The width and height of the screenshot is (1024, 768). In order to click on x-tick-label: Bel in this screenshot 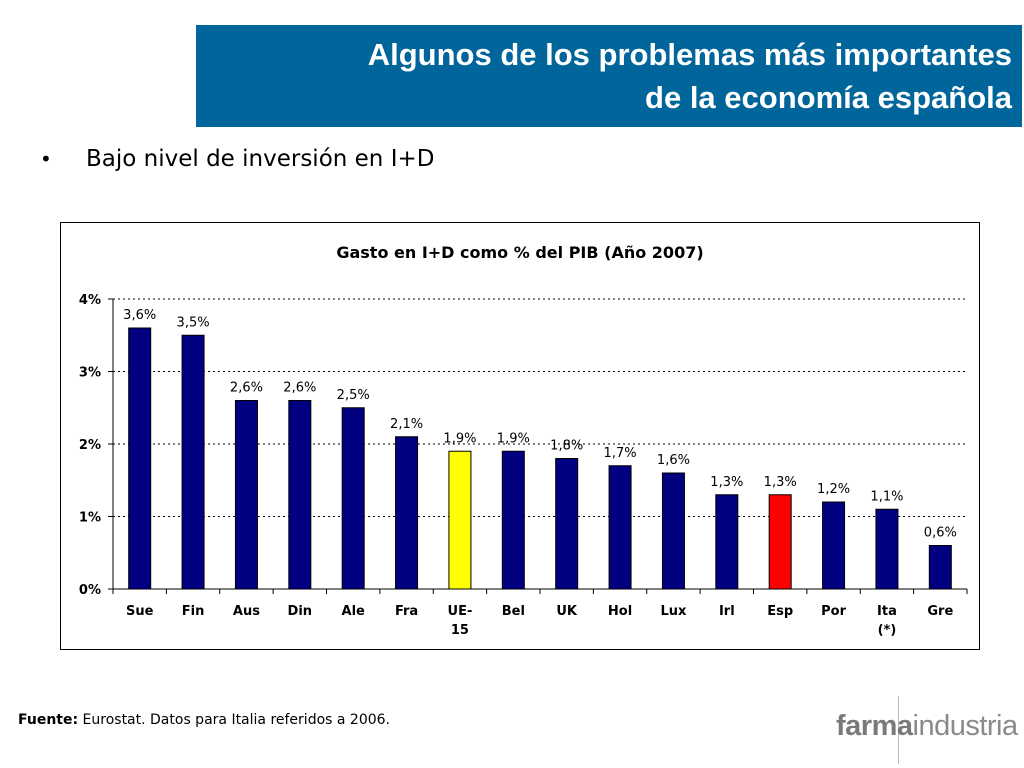, I will do `click(513, 611)`.